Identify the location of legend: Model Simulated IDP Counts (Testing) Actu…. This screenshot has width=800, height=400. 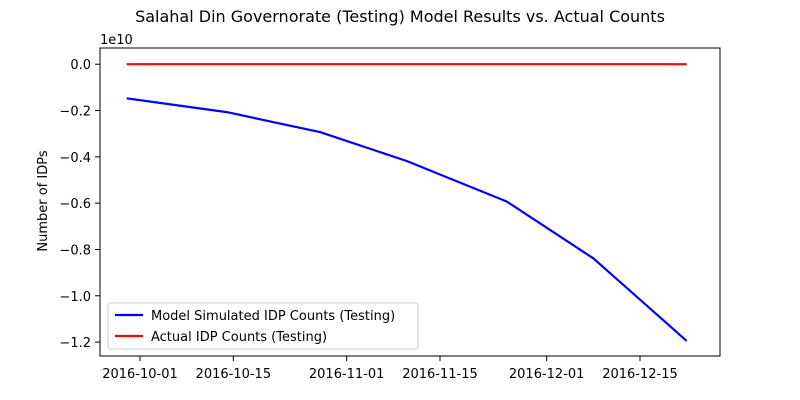
(263, 326).